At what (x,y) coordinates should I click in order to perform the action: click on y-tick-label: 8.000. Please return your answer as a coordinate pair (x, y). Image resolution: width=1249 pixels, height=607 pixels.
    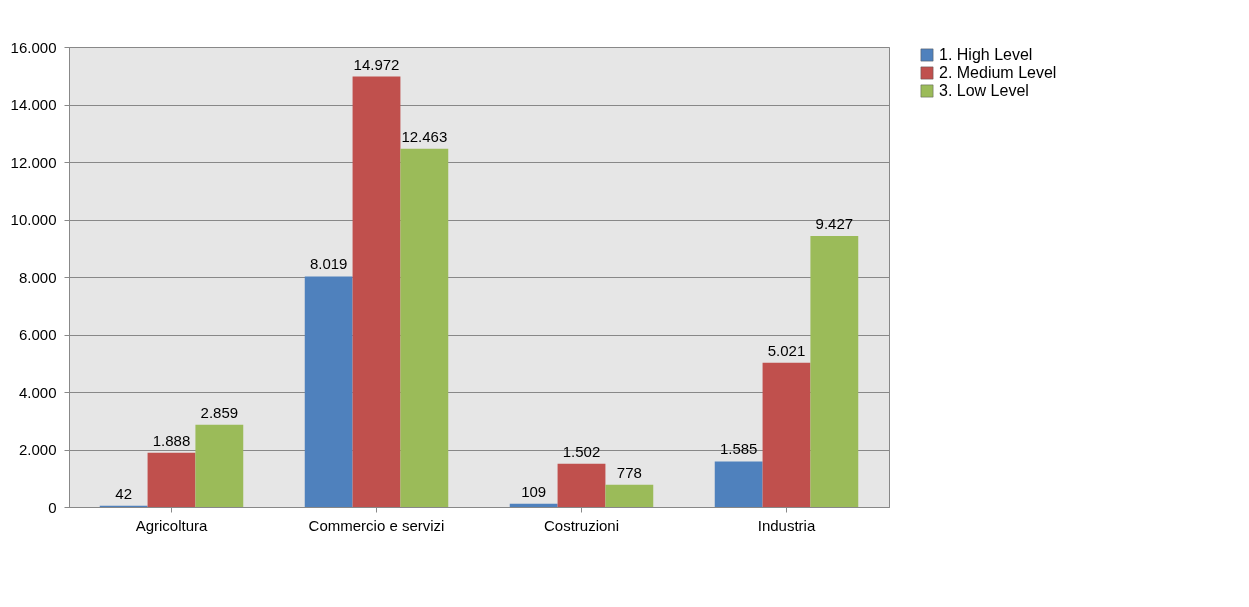
    Looking at the image, I should click on (37, 277).